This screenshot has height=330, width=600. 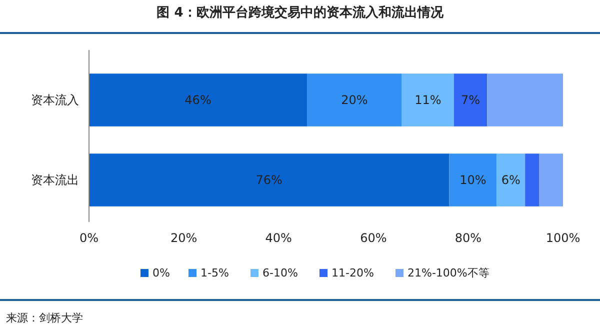 What do you see at coordinates (563, 238) in the screenshot?
I see `x-tick-label: 100%` at bounding box center [563, 238].